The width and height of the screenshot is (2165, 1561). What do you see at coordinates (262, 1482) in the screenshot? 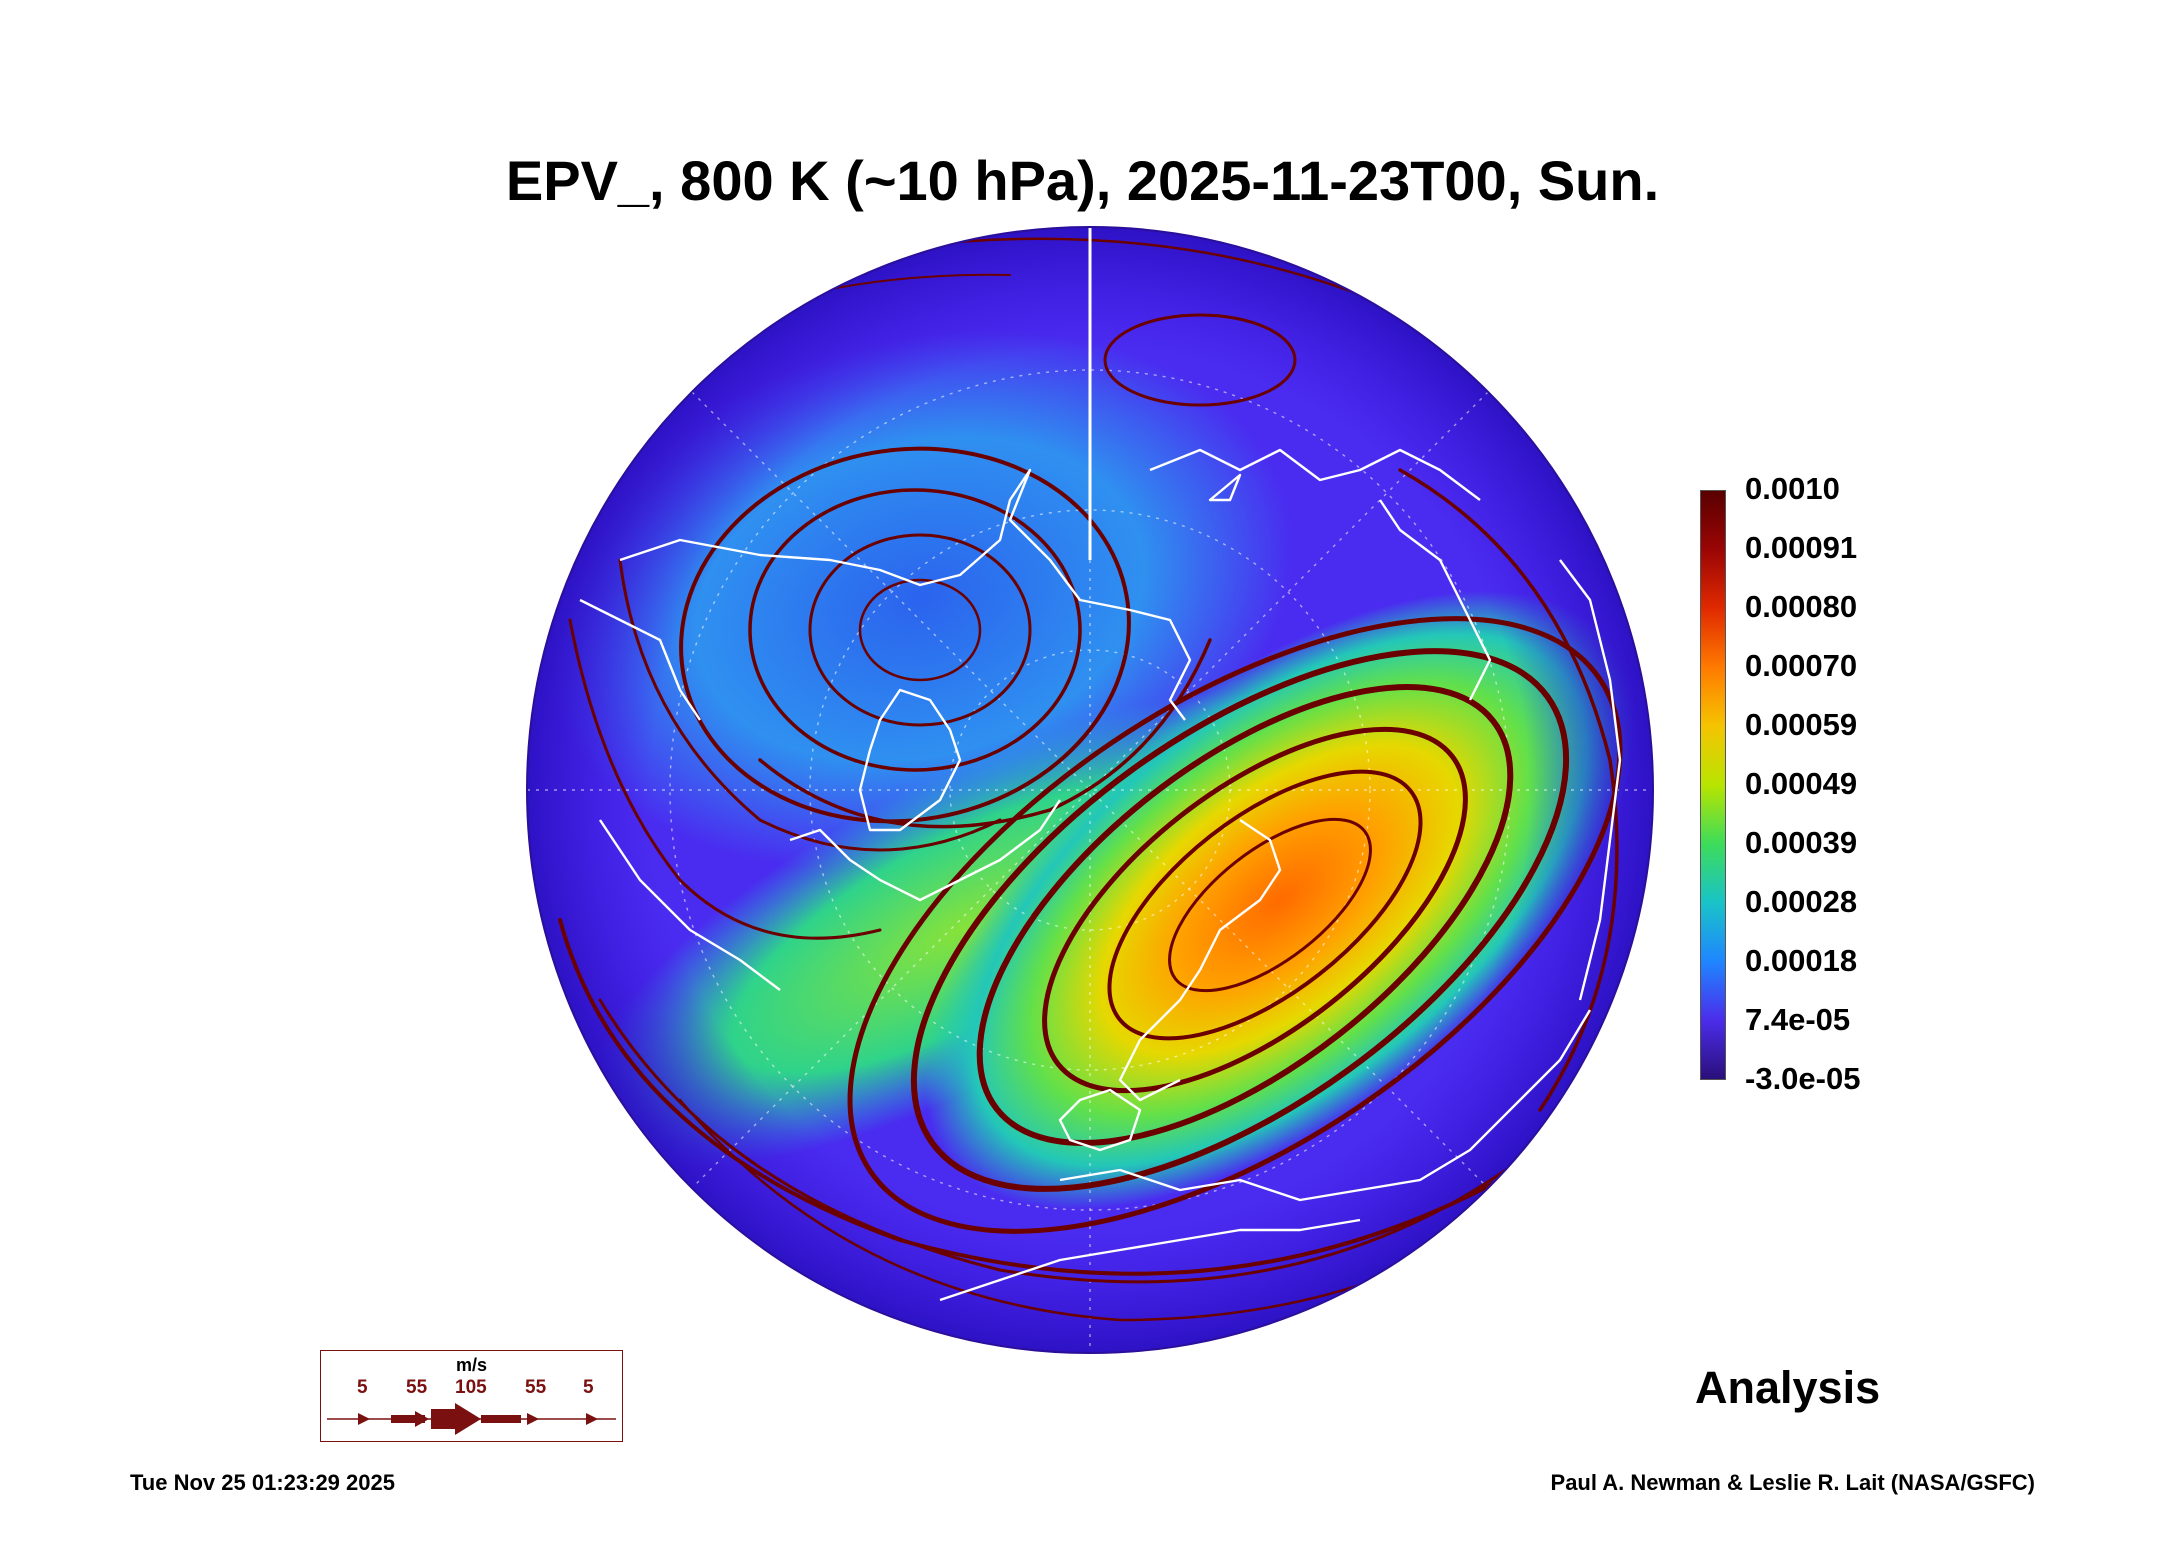
I see `timestamp: Tue Nov 25 01:23:29 2025` at bounding box center [262, 1482].